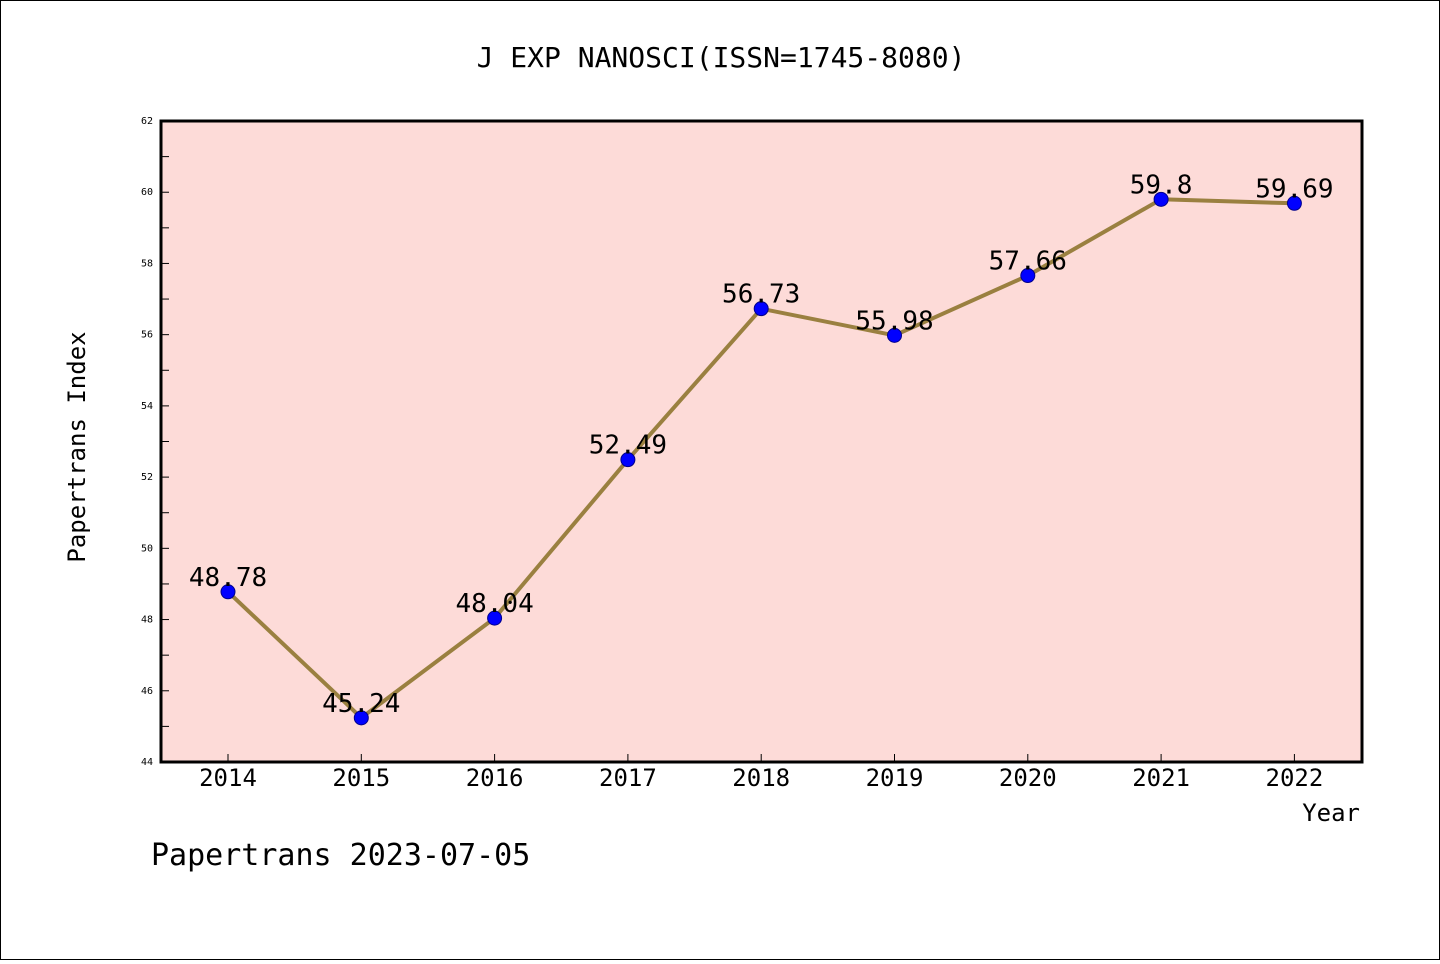 The image size is (1440, 964). I want to click on data-label: 59.69, so click(1294, 189).